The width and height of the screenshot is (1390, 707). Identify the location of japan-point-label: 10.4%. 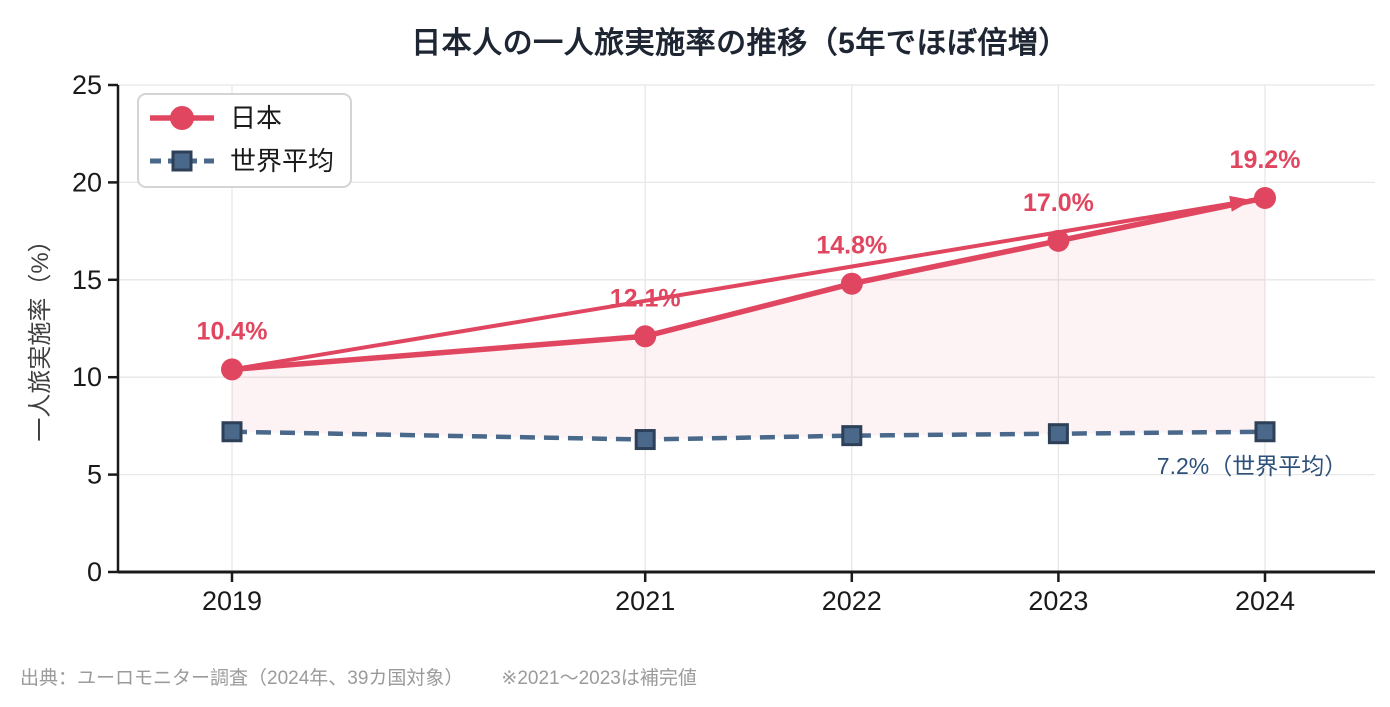
(232, 331).